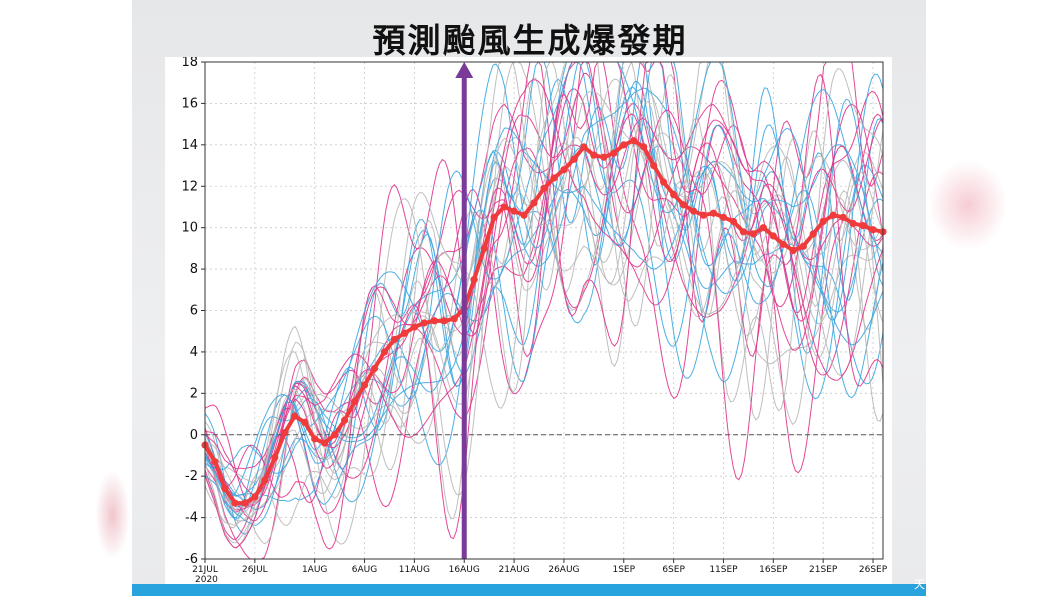 This screenshot has height=596, width=1060. I want to click on x-tick-label: 1SEP, so click(623, 570).